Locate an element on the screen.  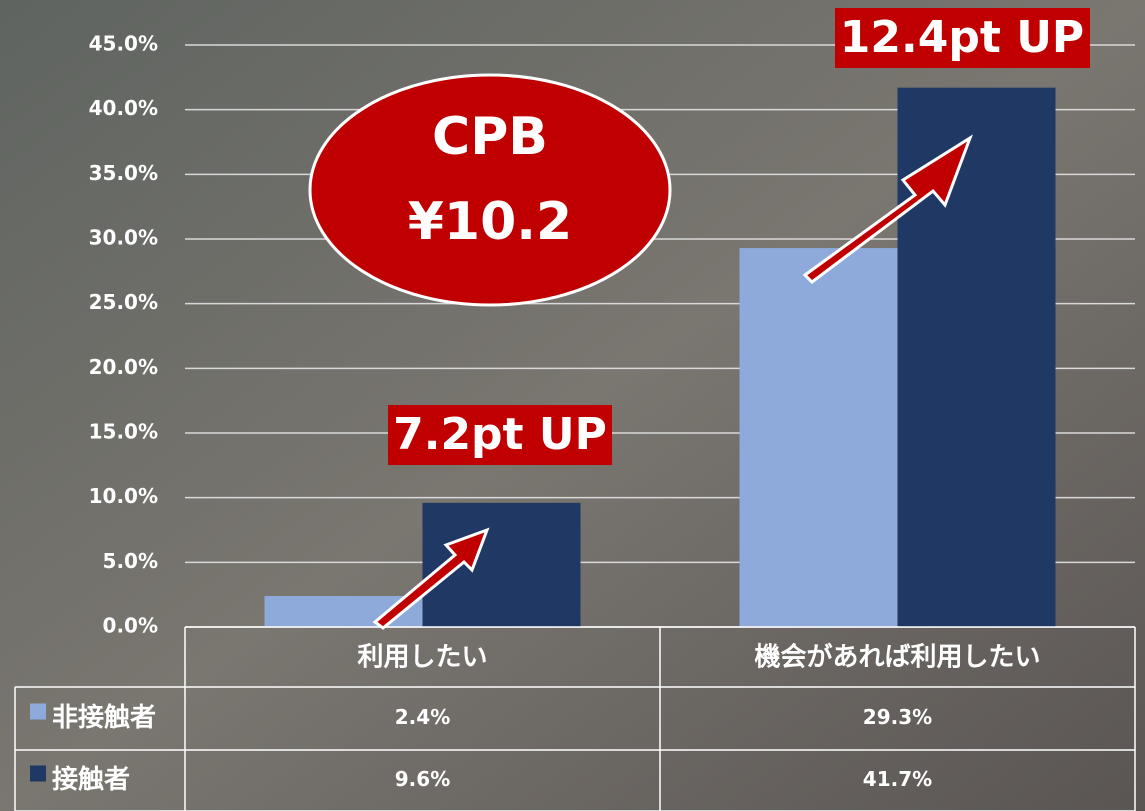
annotation: ¥10.2 is located at coordinates (490, 222).